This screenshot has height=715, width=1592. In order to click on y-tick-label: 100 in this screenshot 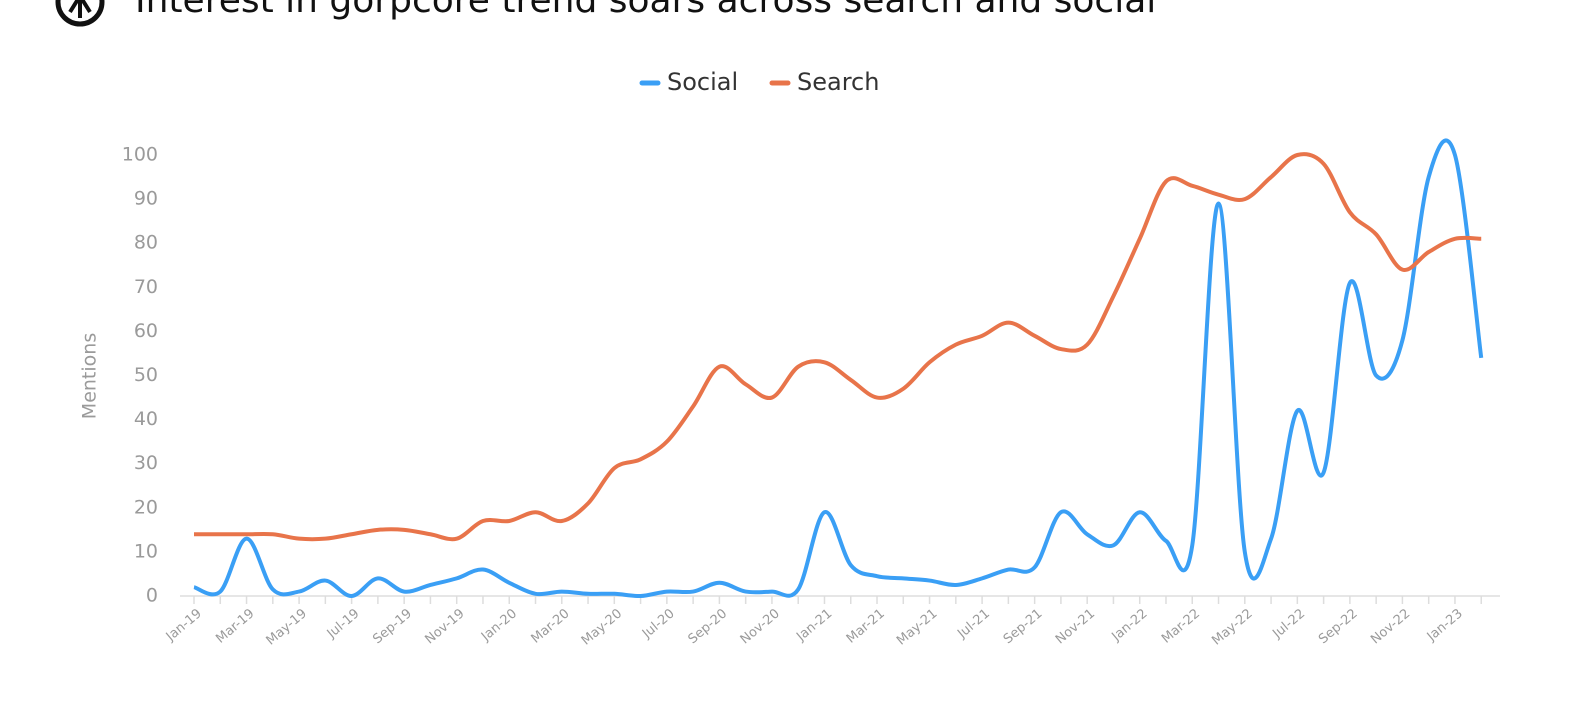, I will do `click(140, 155)`.